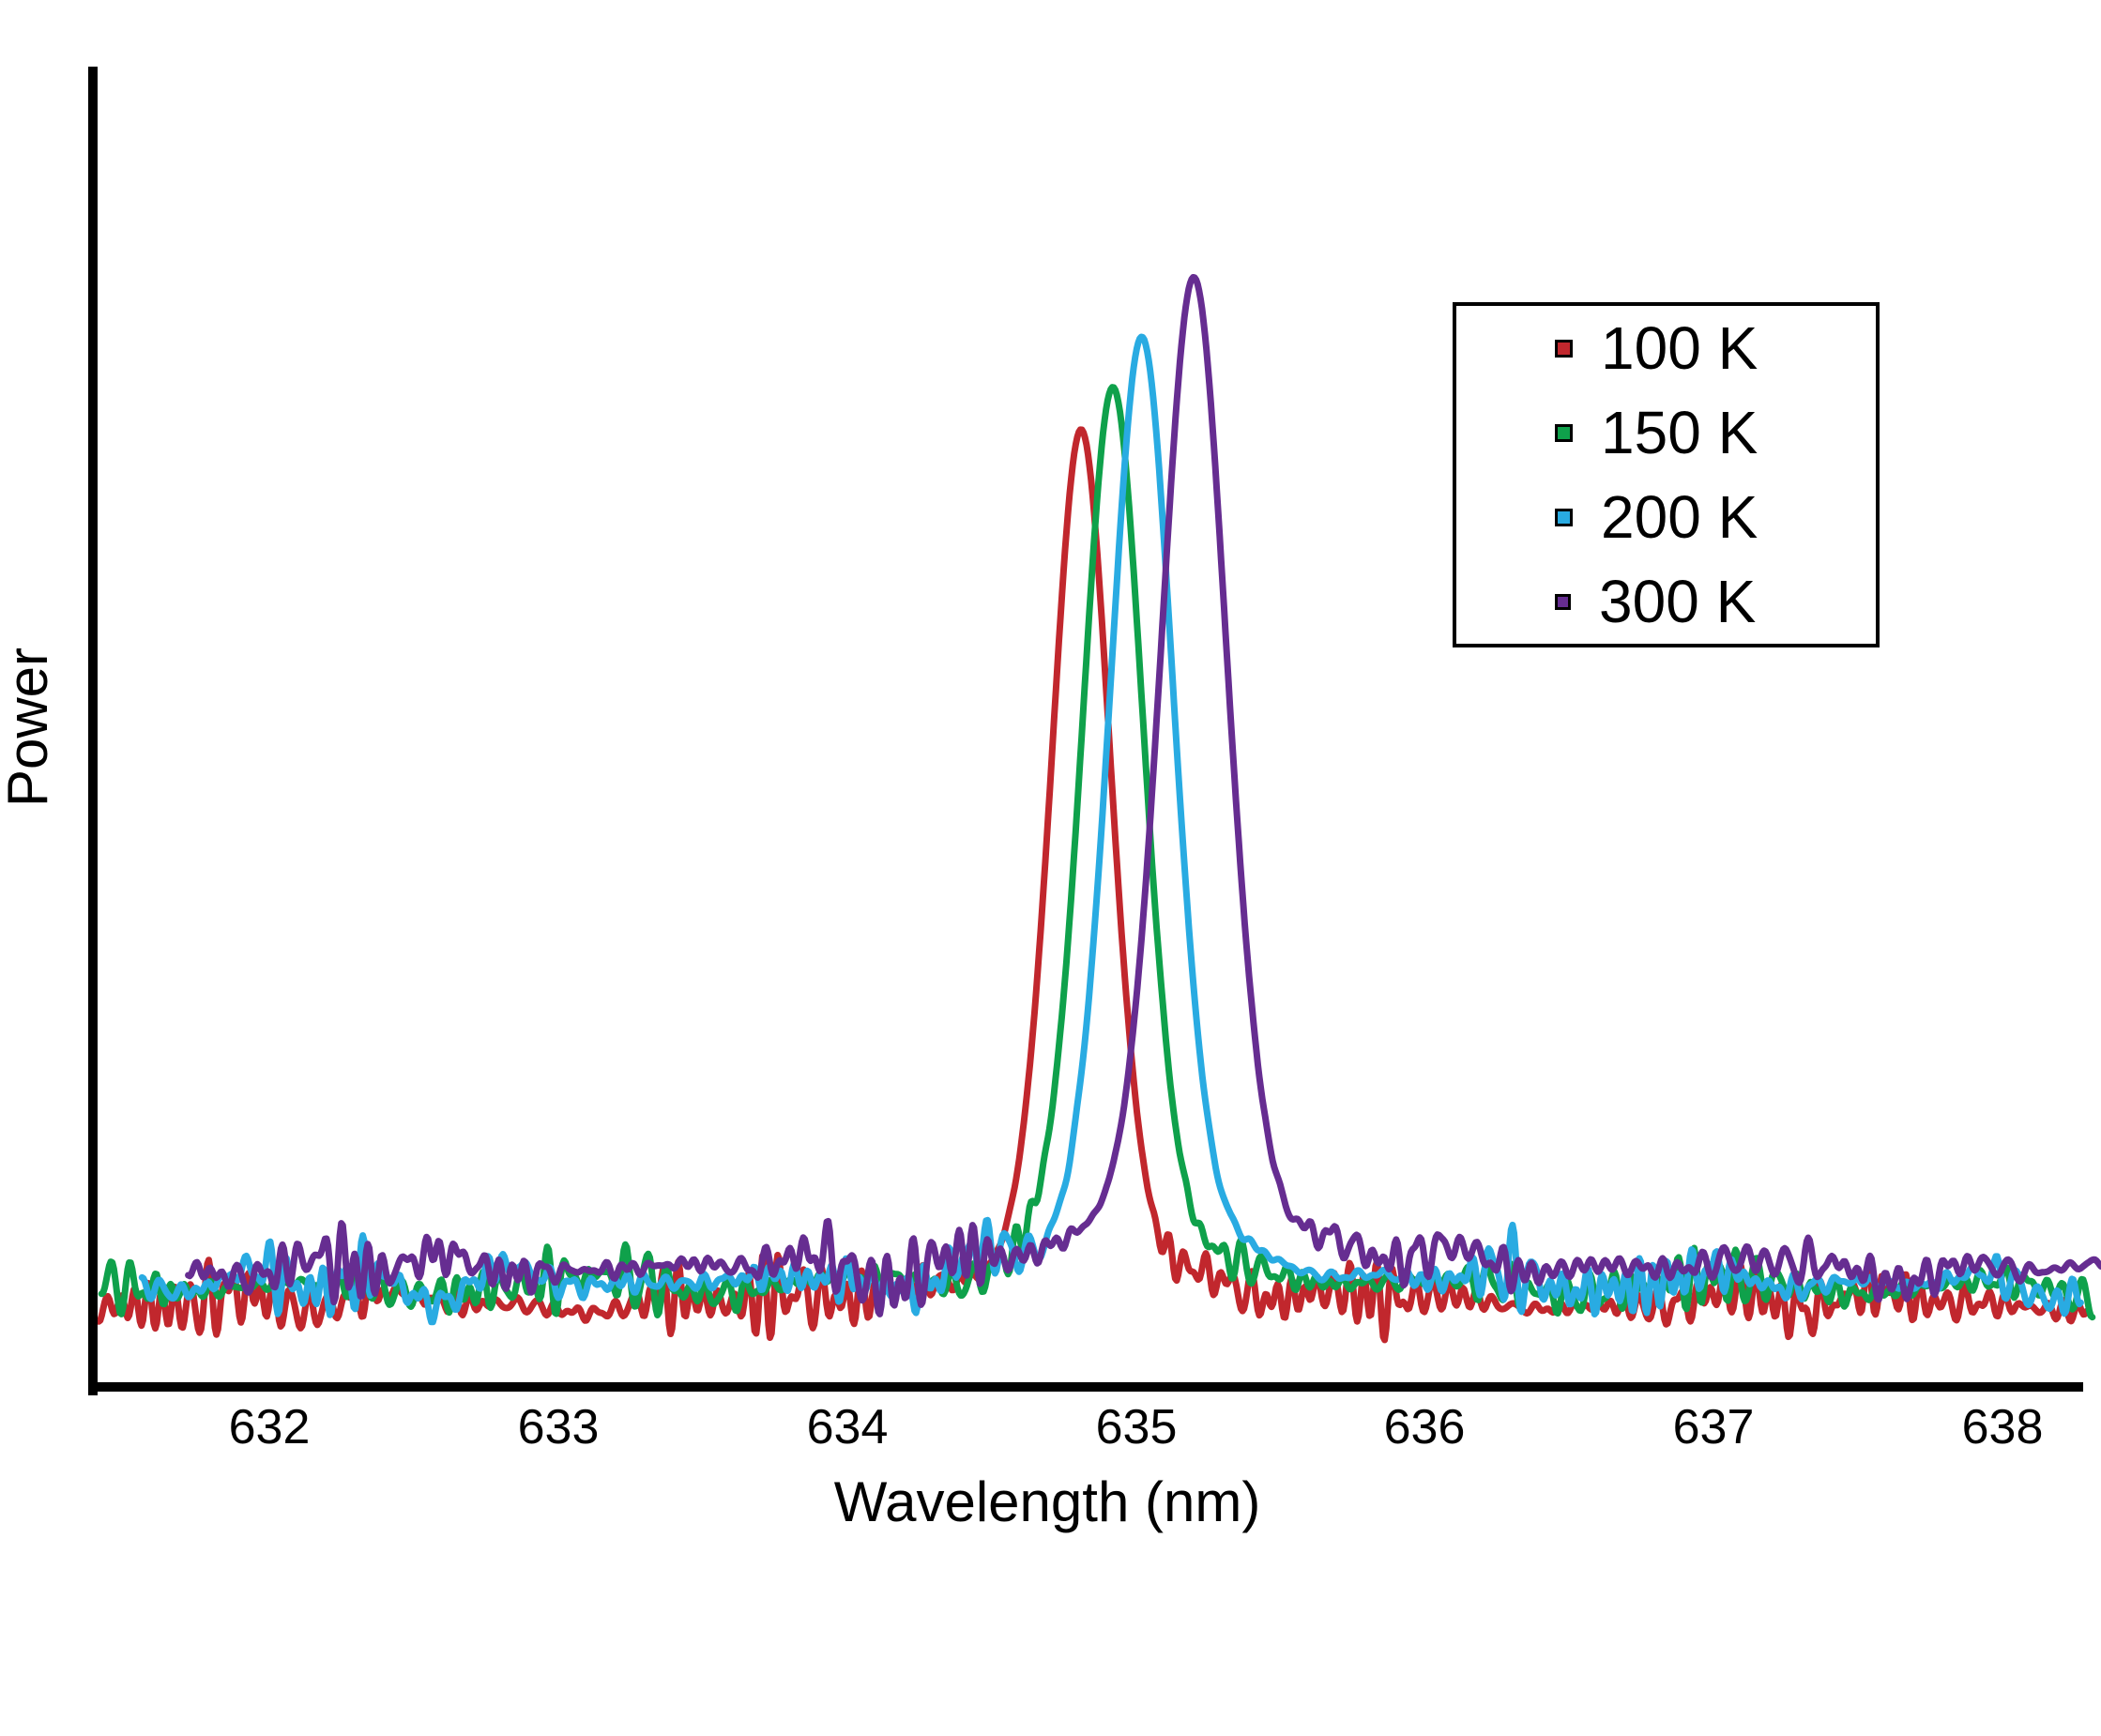  What do you see at coordinates (1564, 517) in the screenshot?
I see `legend-swatch-200k` at bounding box center [1564, 517].